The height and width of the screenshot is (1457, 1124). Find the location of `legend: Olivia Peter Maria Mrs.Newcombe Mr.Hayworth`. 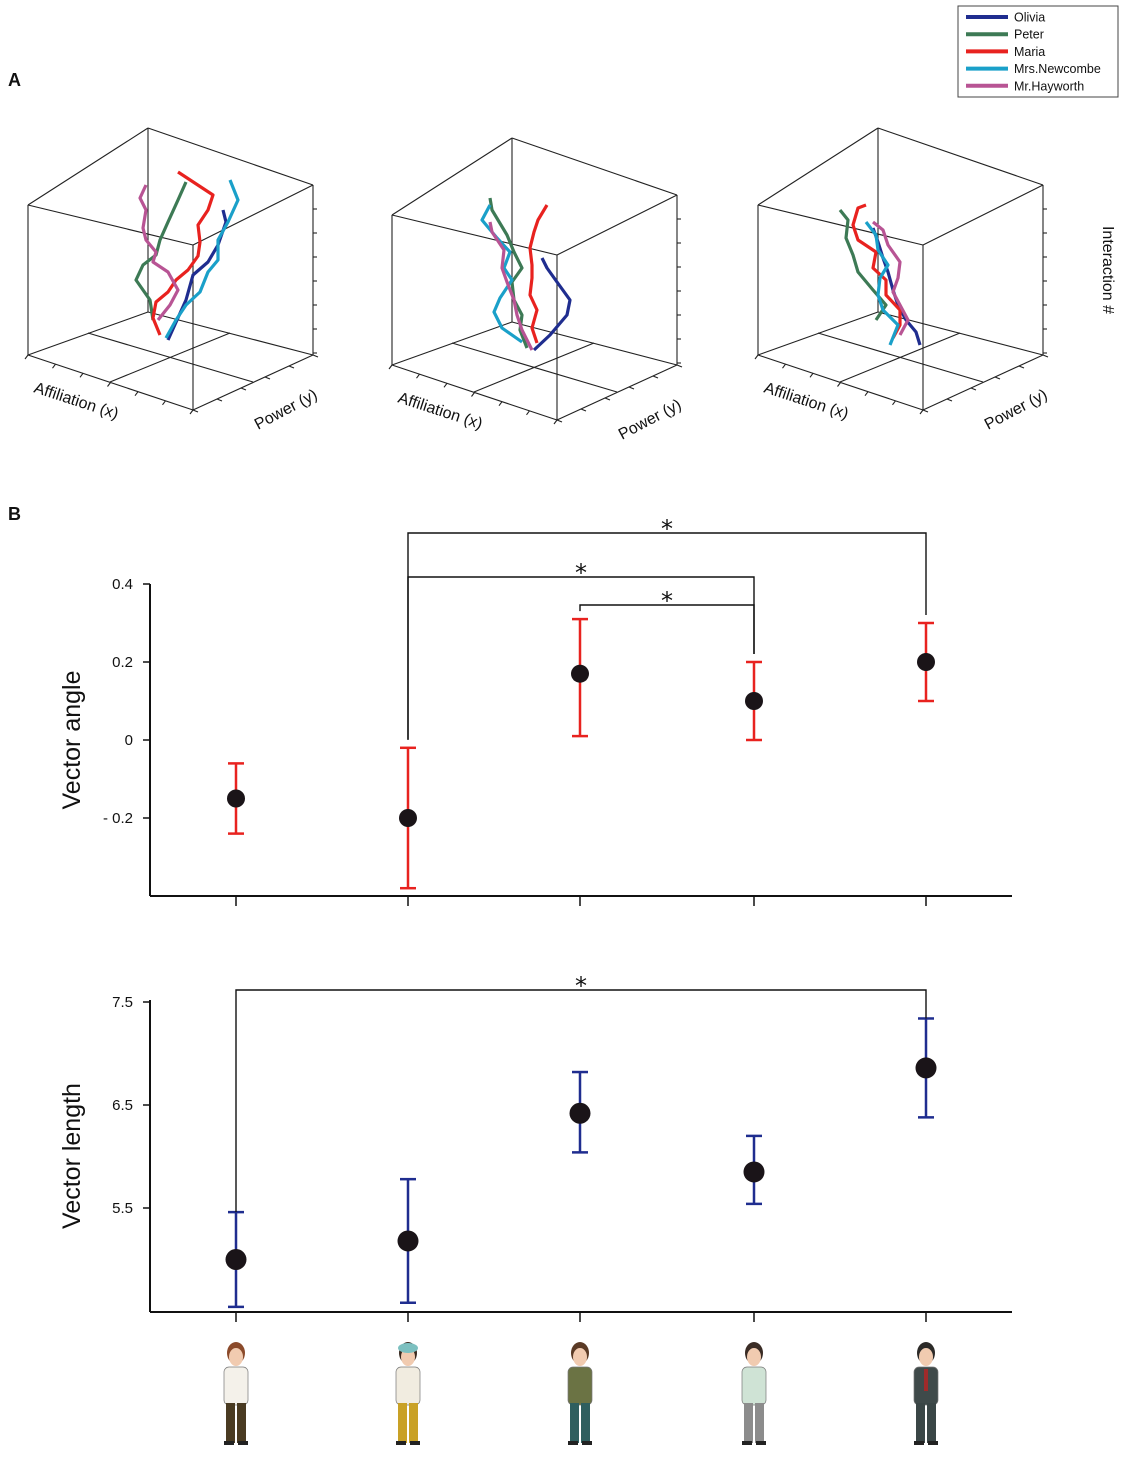

legend: Olivia Peter Maria Mrs.Newcombe Mr.Hayworth is located at coordinates (1038, 51).